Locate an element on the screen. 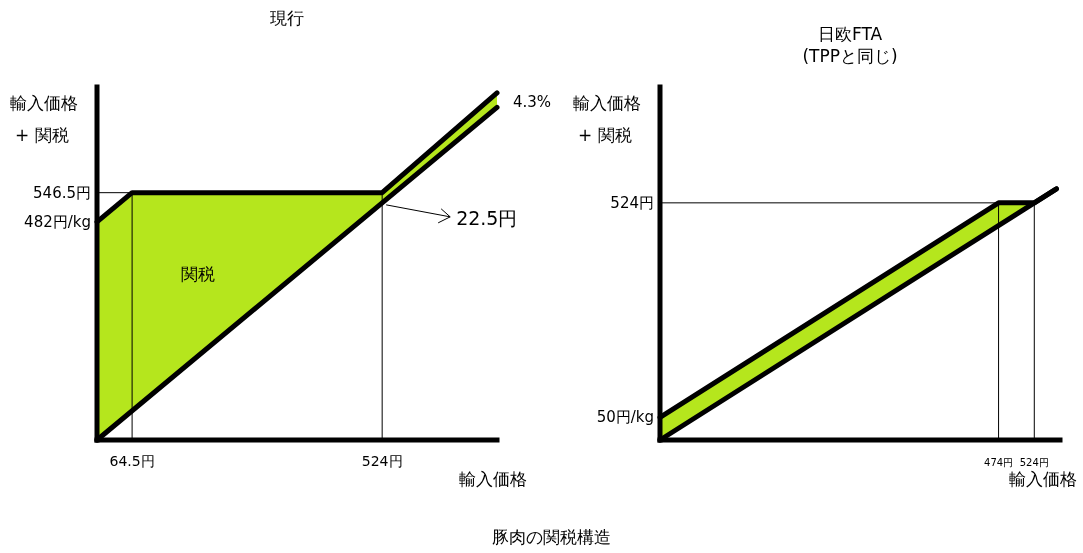 The width and height of the screenshot is (1083, 553). chart-title: 現行 is located at coordinates (287, 18).